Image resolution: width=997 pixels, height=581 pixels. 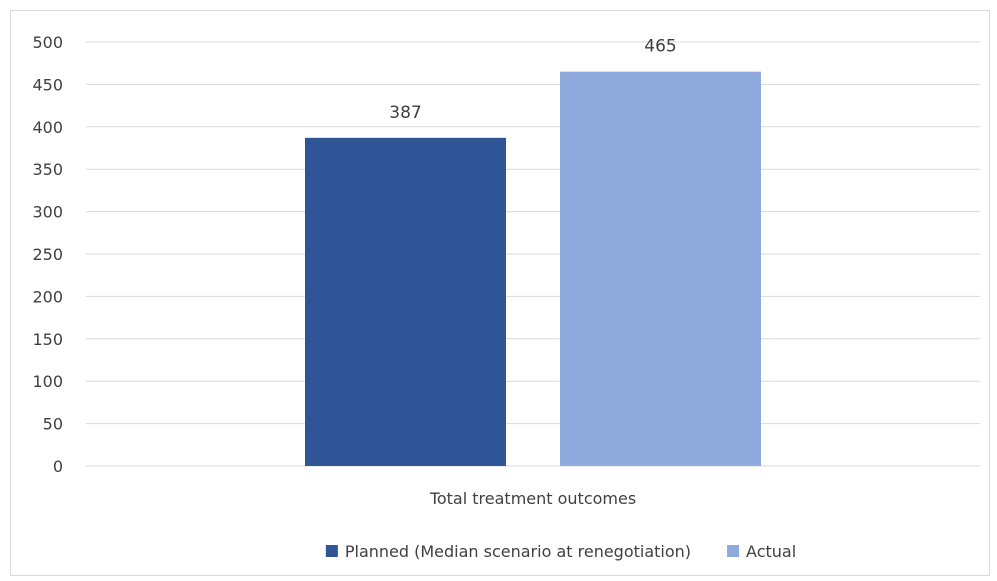 I want to click on y-tick-label: 0, so click(x=58, y=466).